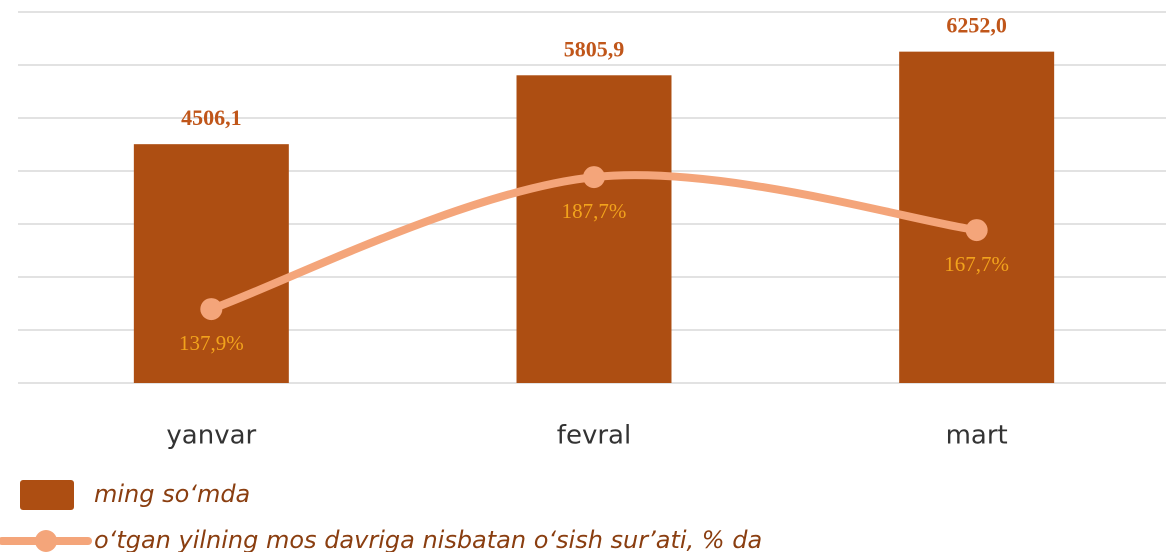  What do you see at coordinates (172, 494) in the screenshot?
I see `legend-label: ming so‘mda` at bounding box center [172, 494].